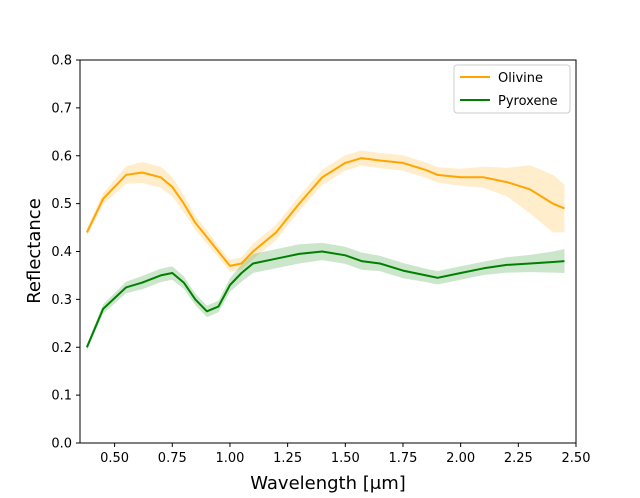 Image resolution: width=640 pixels, height=498 pixels. I want to click on x-tick-label: 1.25, so click(287, 458).